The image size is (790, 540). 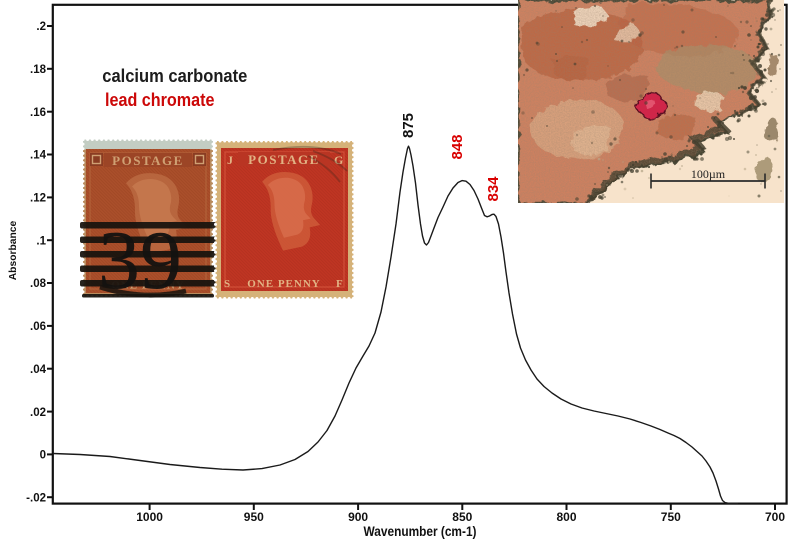 I want to click on svg-text: 850, so click(x=462, y=517).